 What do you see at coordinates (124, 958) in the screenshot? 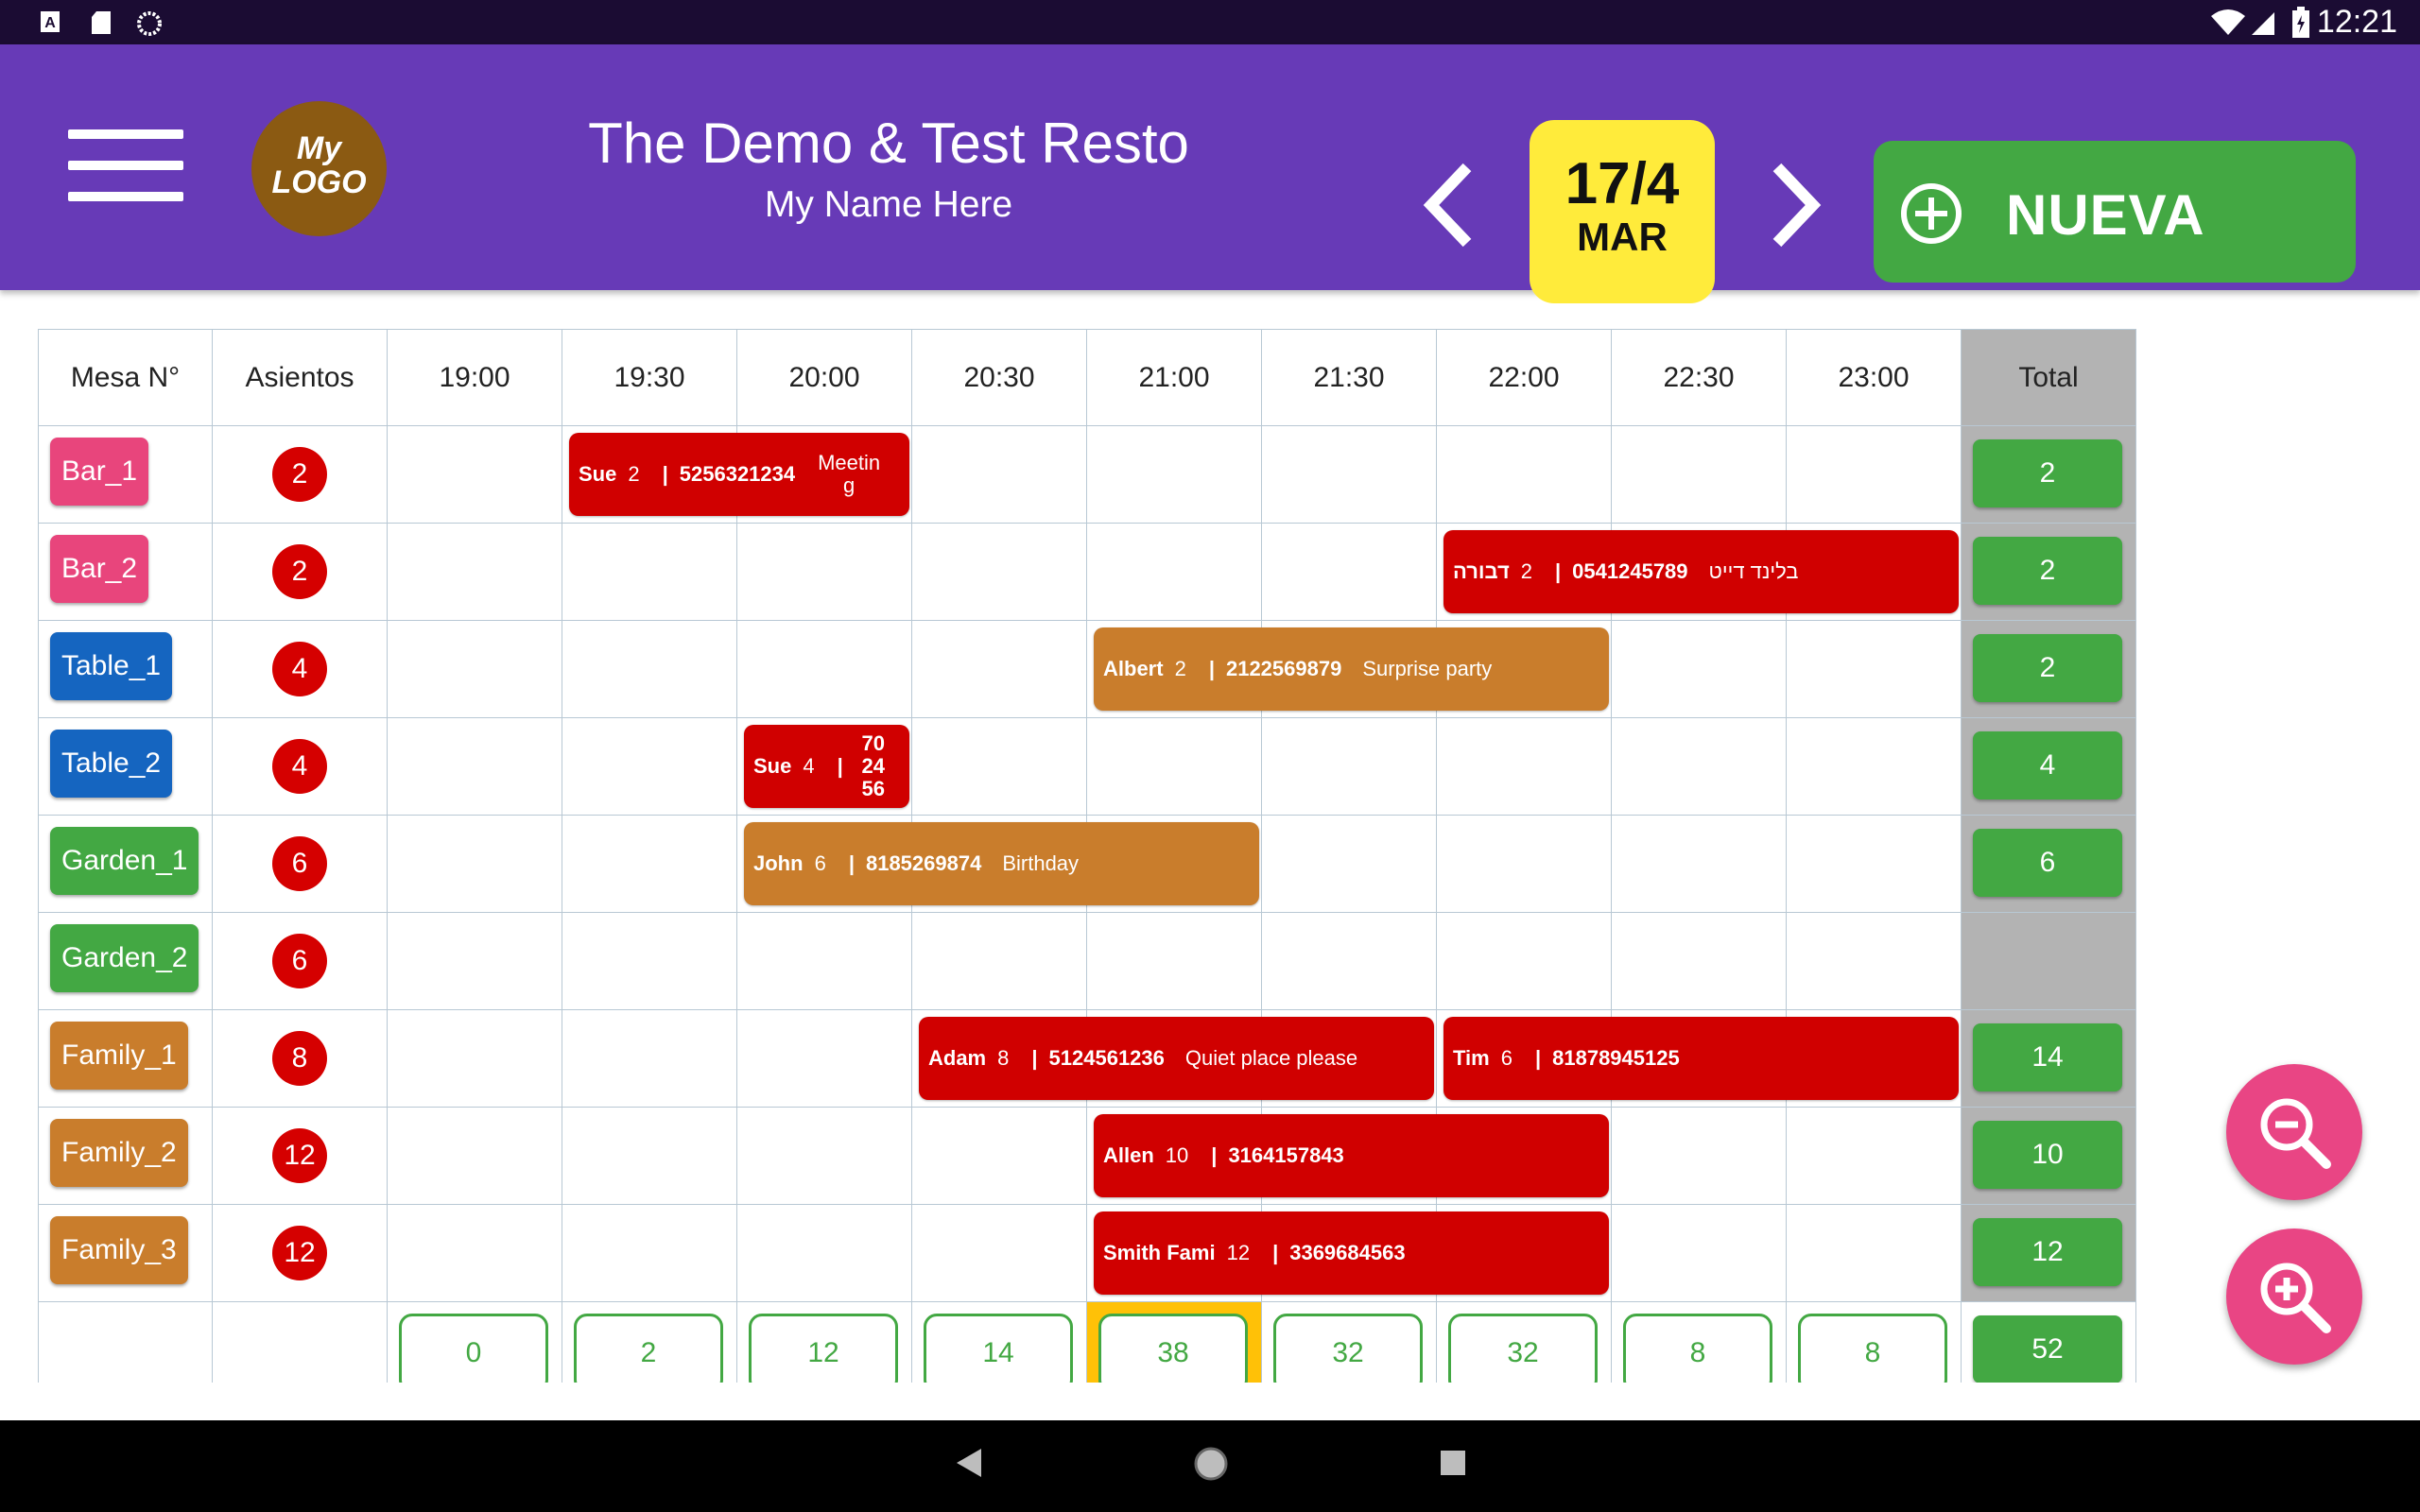
I see `table-name-button: Garden_2` at bounding box center [124, 958].